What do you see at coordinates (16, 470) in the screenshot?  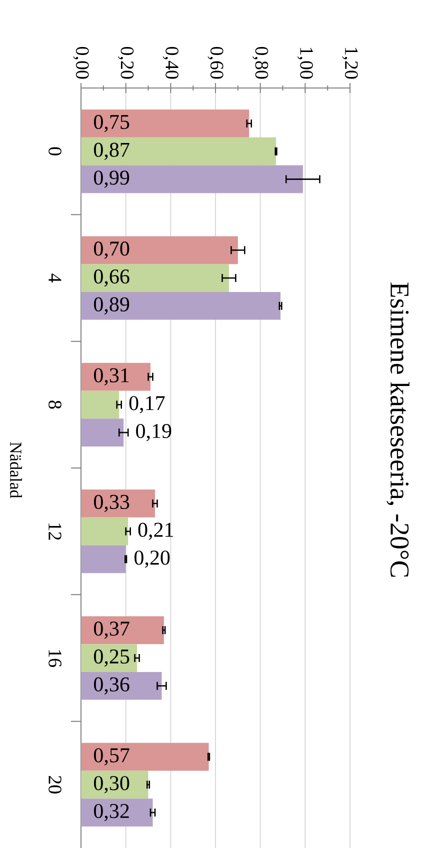 I see `y-axis-title: Nädalad` at bounding box center [16, 470].